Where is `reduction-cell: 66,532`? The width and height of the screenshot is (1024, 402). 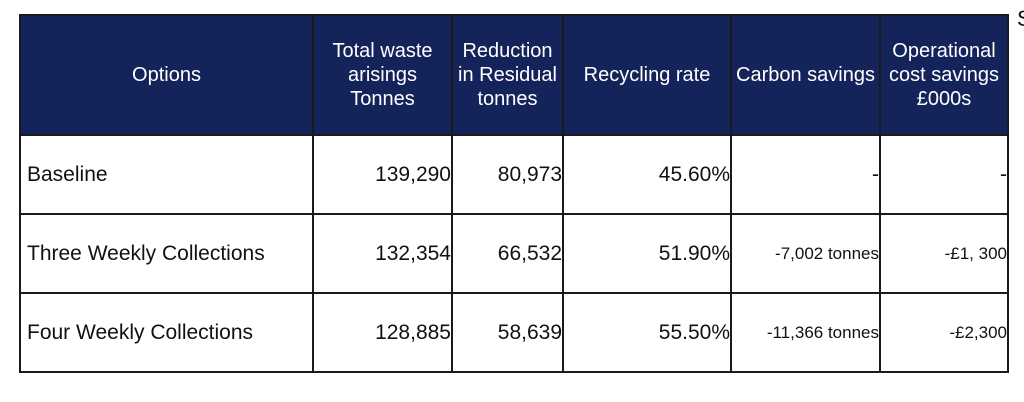
reduction-cell: 66,532 is located at coordinates (507, 253).